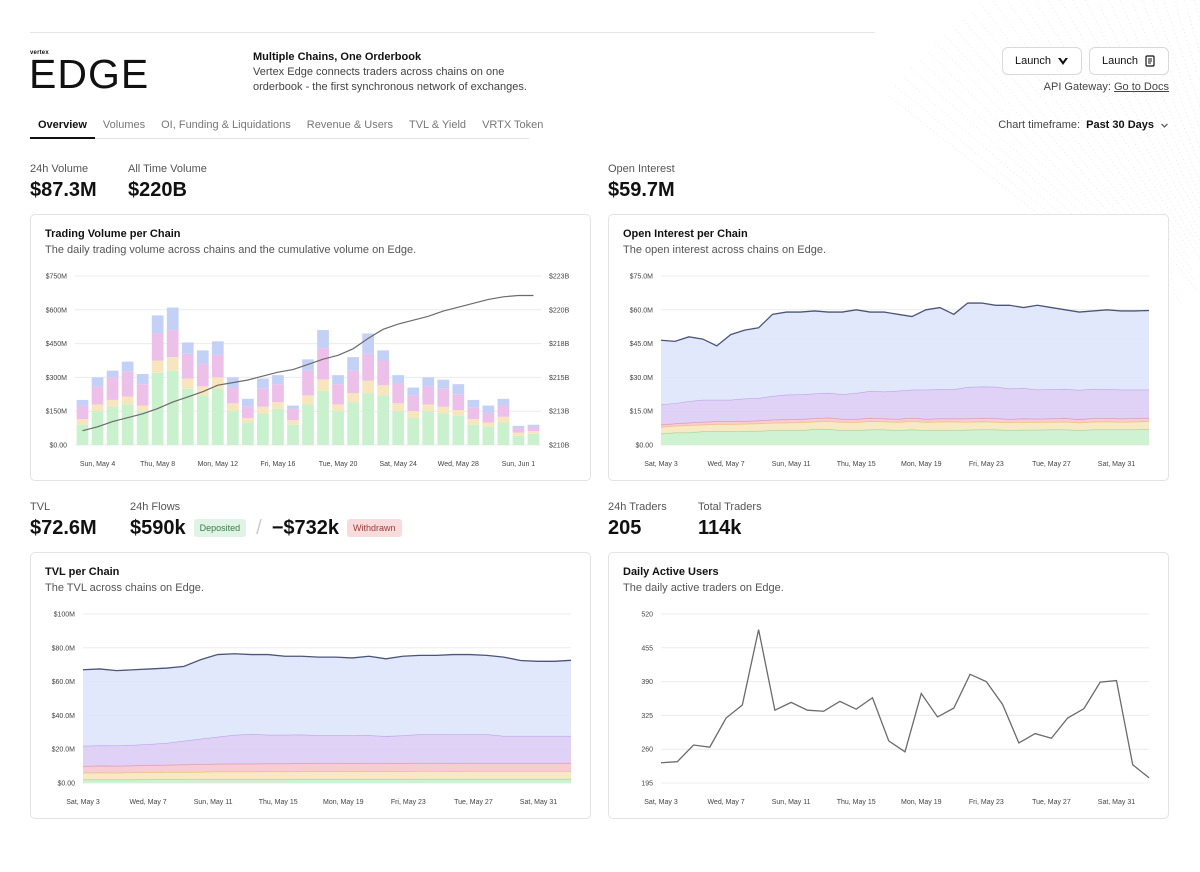  I want to click on tab-oi-funding: OI, Funding & Liquidations, so click(226, 125).